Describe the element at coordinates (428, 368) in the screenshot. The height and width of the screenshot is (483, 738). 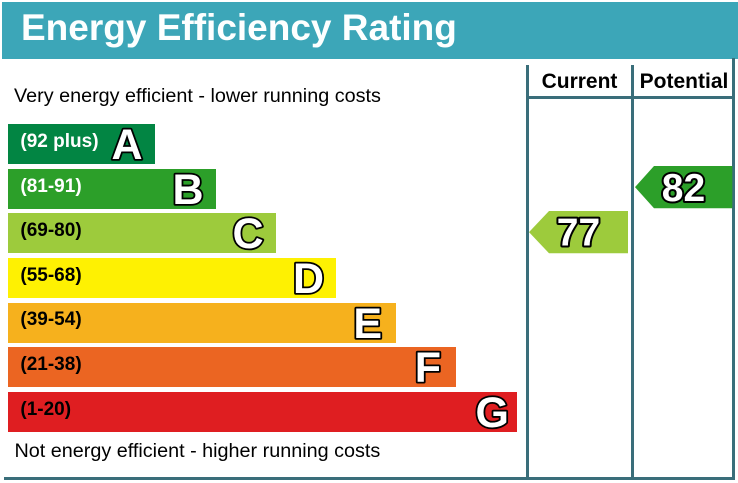
I see `svg-text: F` at that location.